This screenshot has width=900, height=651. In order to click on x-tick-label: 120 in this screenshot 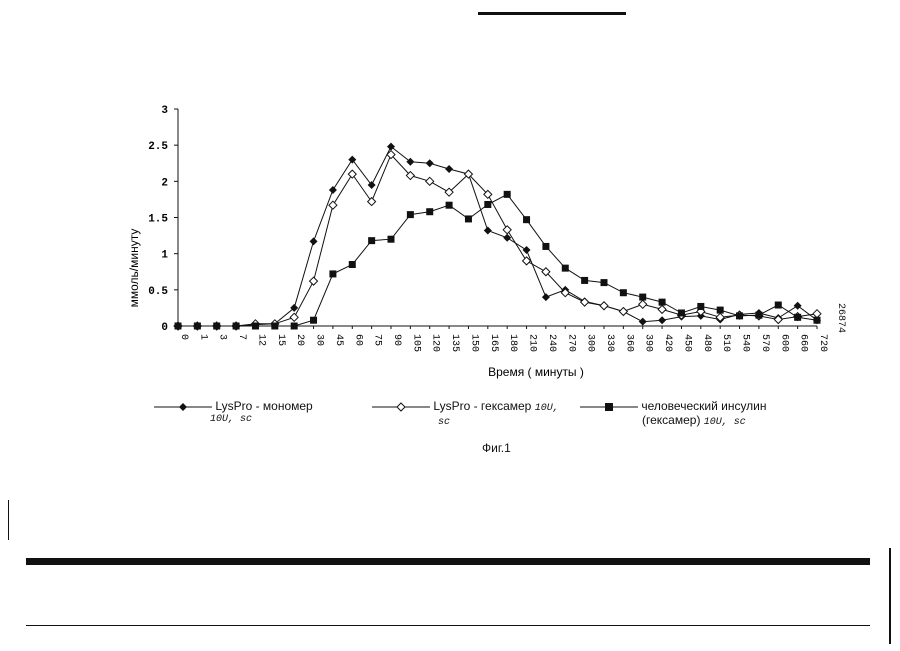, I will do `click(435, 343)`.